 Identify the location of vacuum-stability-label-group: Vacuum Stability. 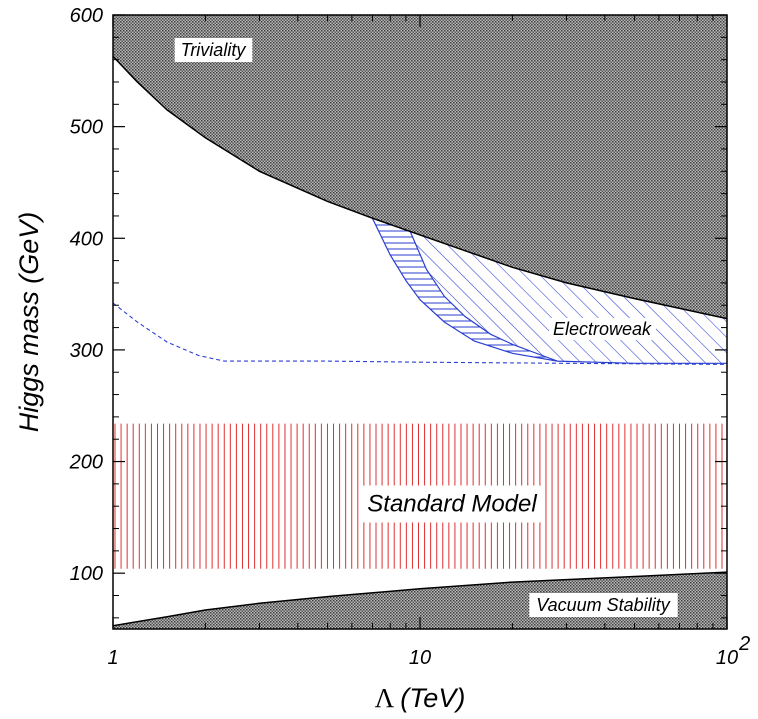
(603, 605).